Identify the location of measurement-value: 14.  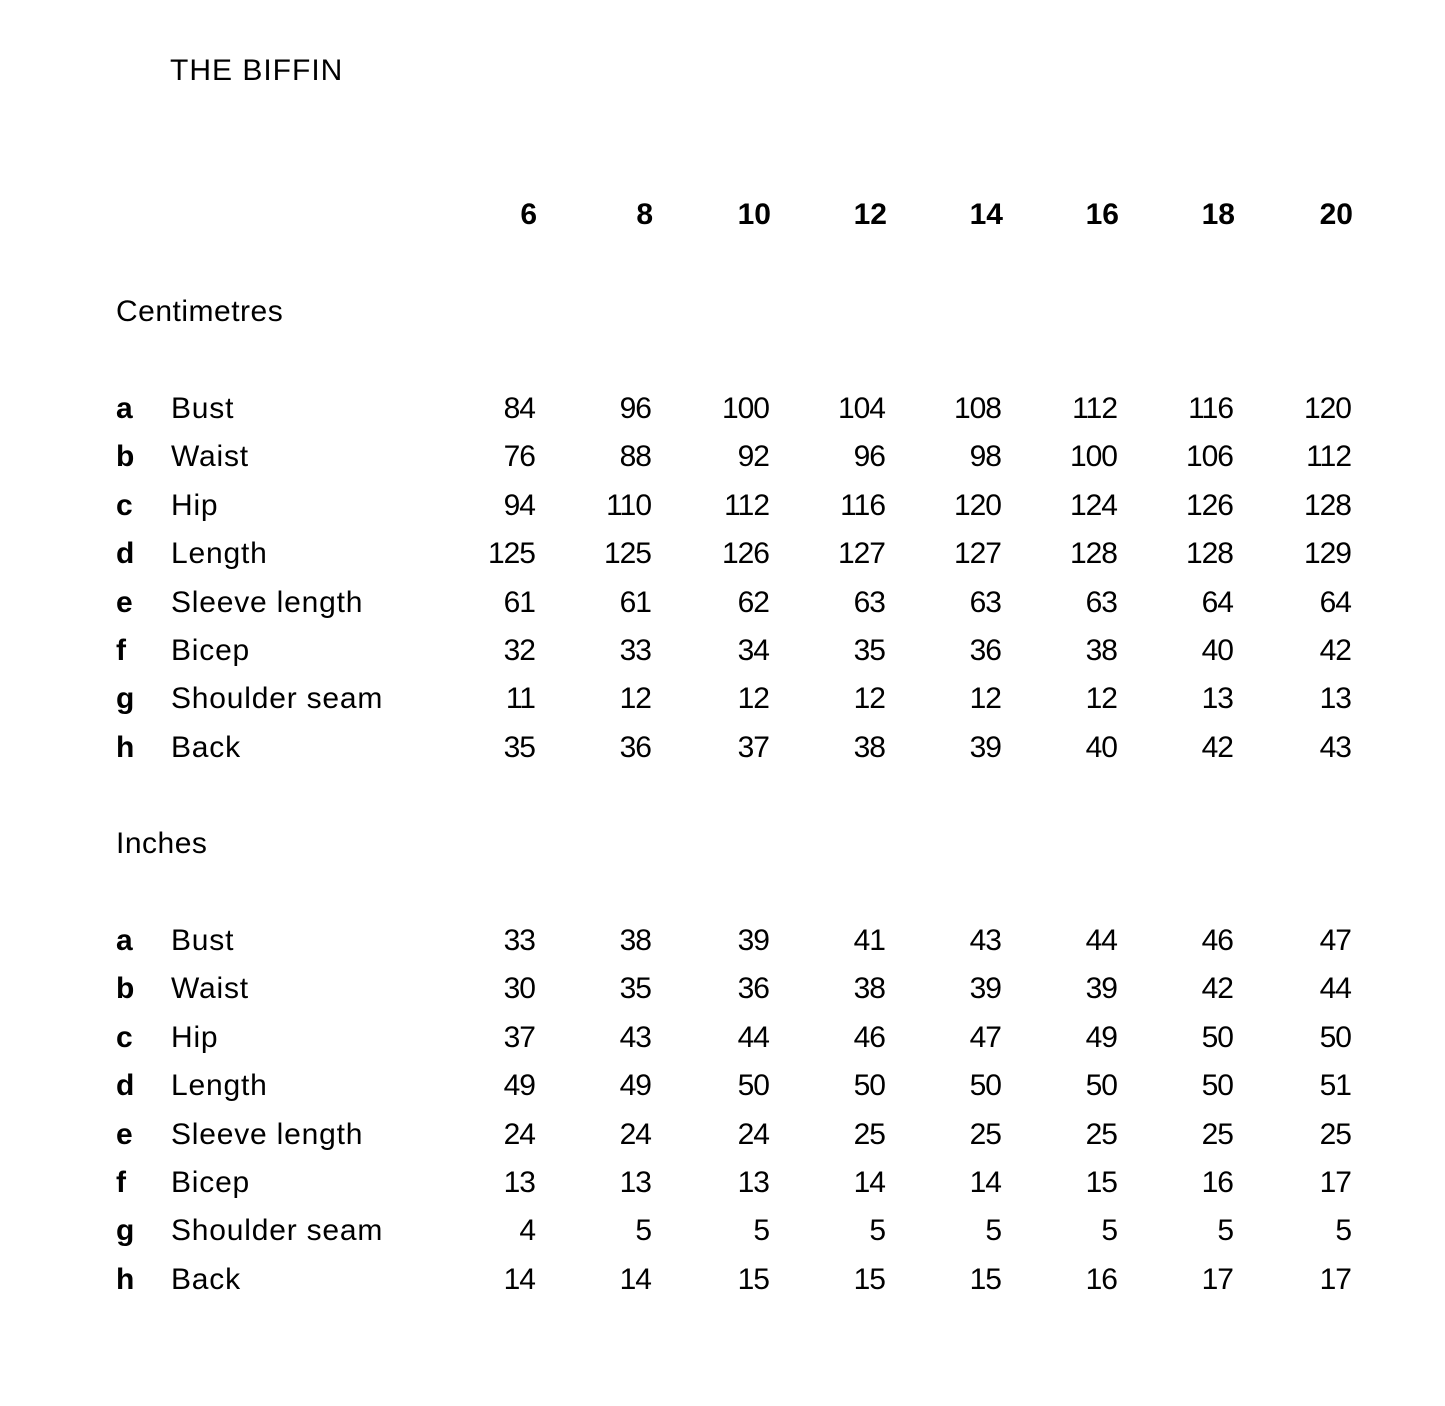
(519, 1279).